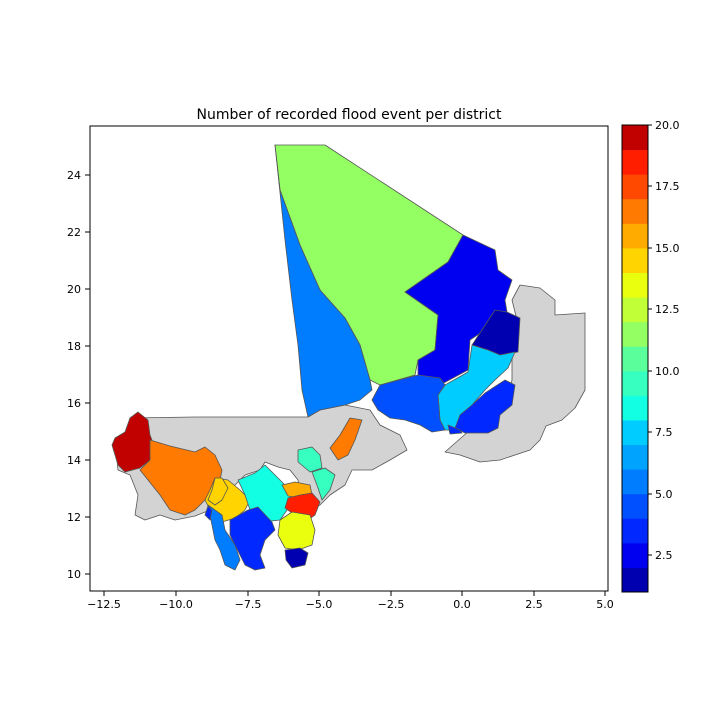 Image resolution: width=720 pixels, height=720 pixels. What do you see at coordinates (296, 531) in the screenshot?
I see `district-sikasso` at bounding box center [296, 531].